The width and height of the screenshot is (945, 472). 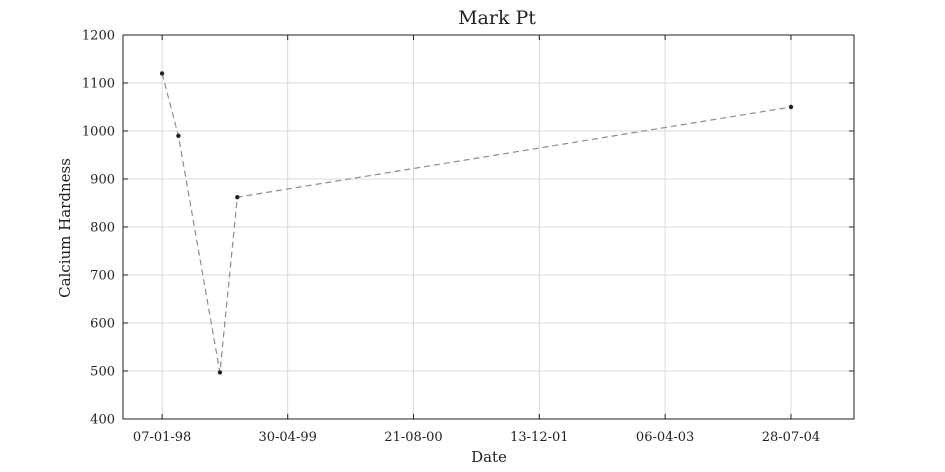 What do you see at coordinates (539, 437) in the screenshot?
I see `x-tick-label: 13-12-01` at bounding box center [539, 437].